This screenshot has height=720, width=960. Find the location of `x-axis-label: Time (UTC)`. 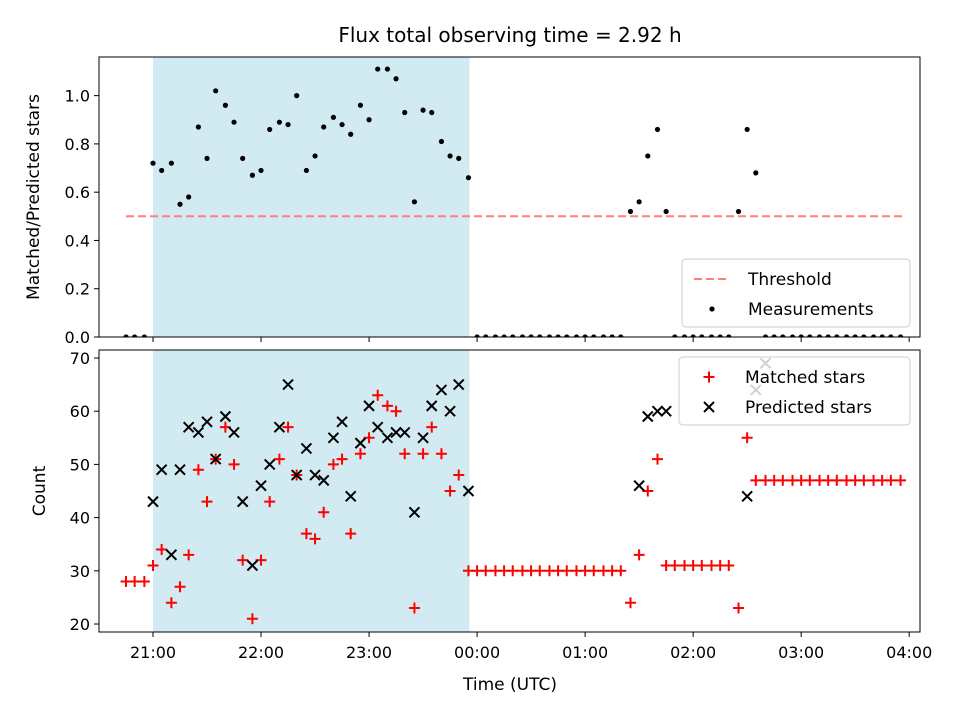

x-axis-label: Time (UTC) is located at coordinates (509, 685).